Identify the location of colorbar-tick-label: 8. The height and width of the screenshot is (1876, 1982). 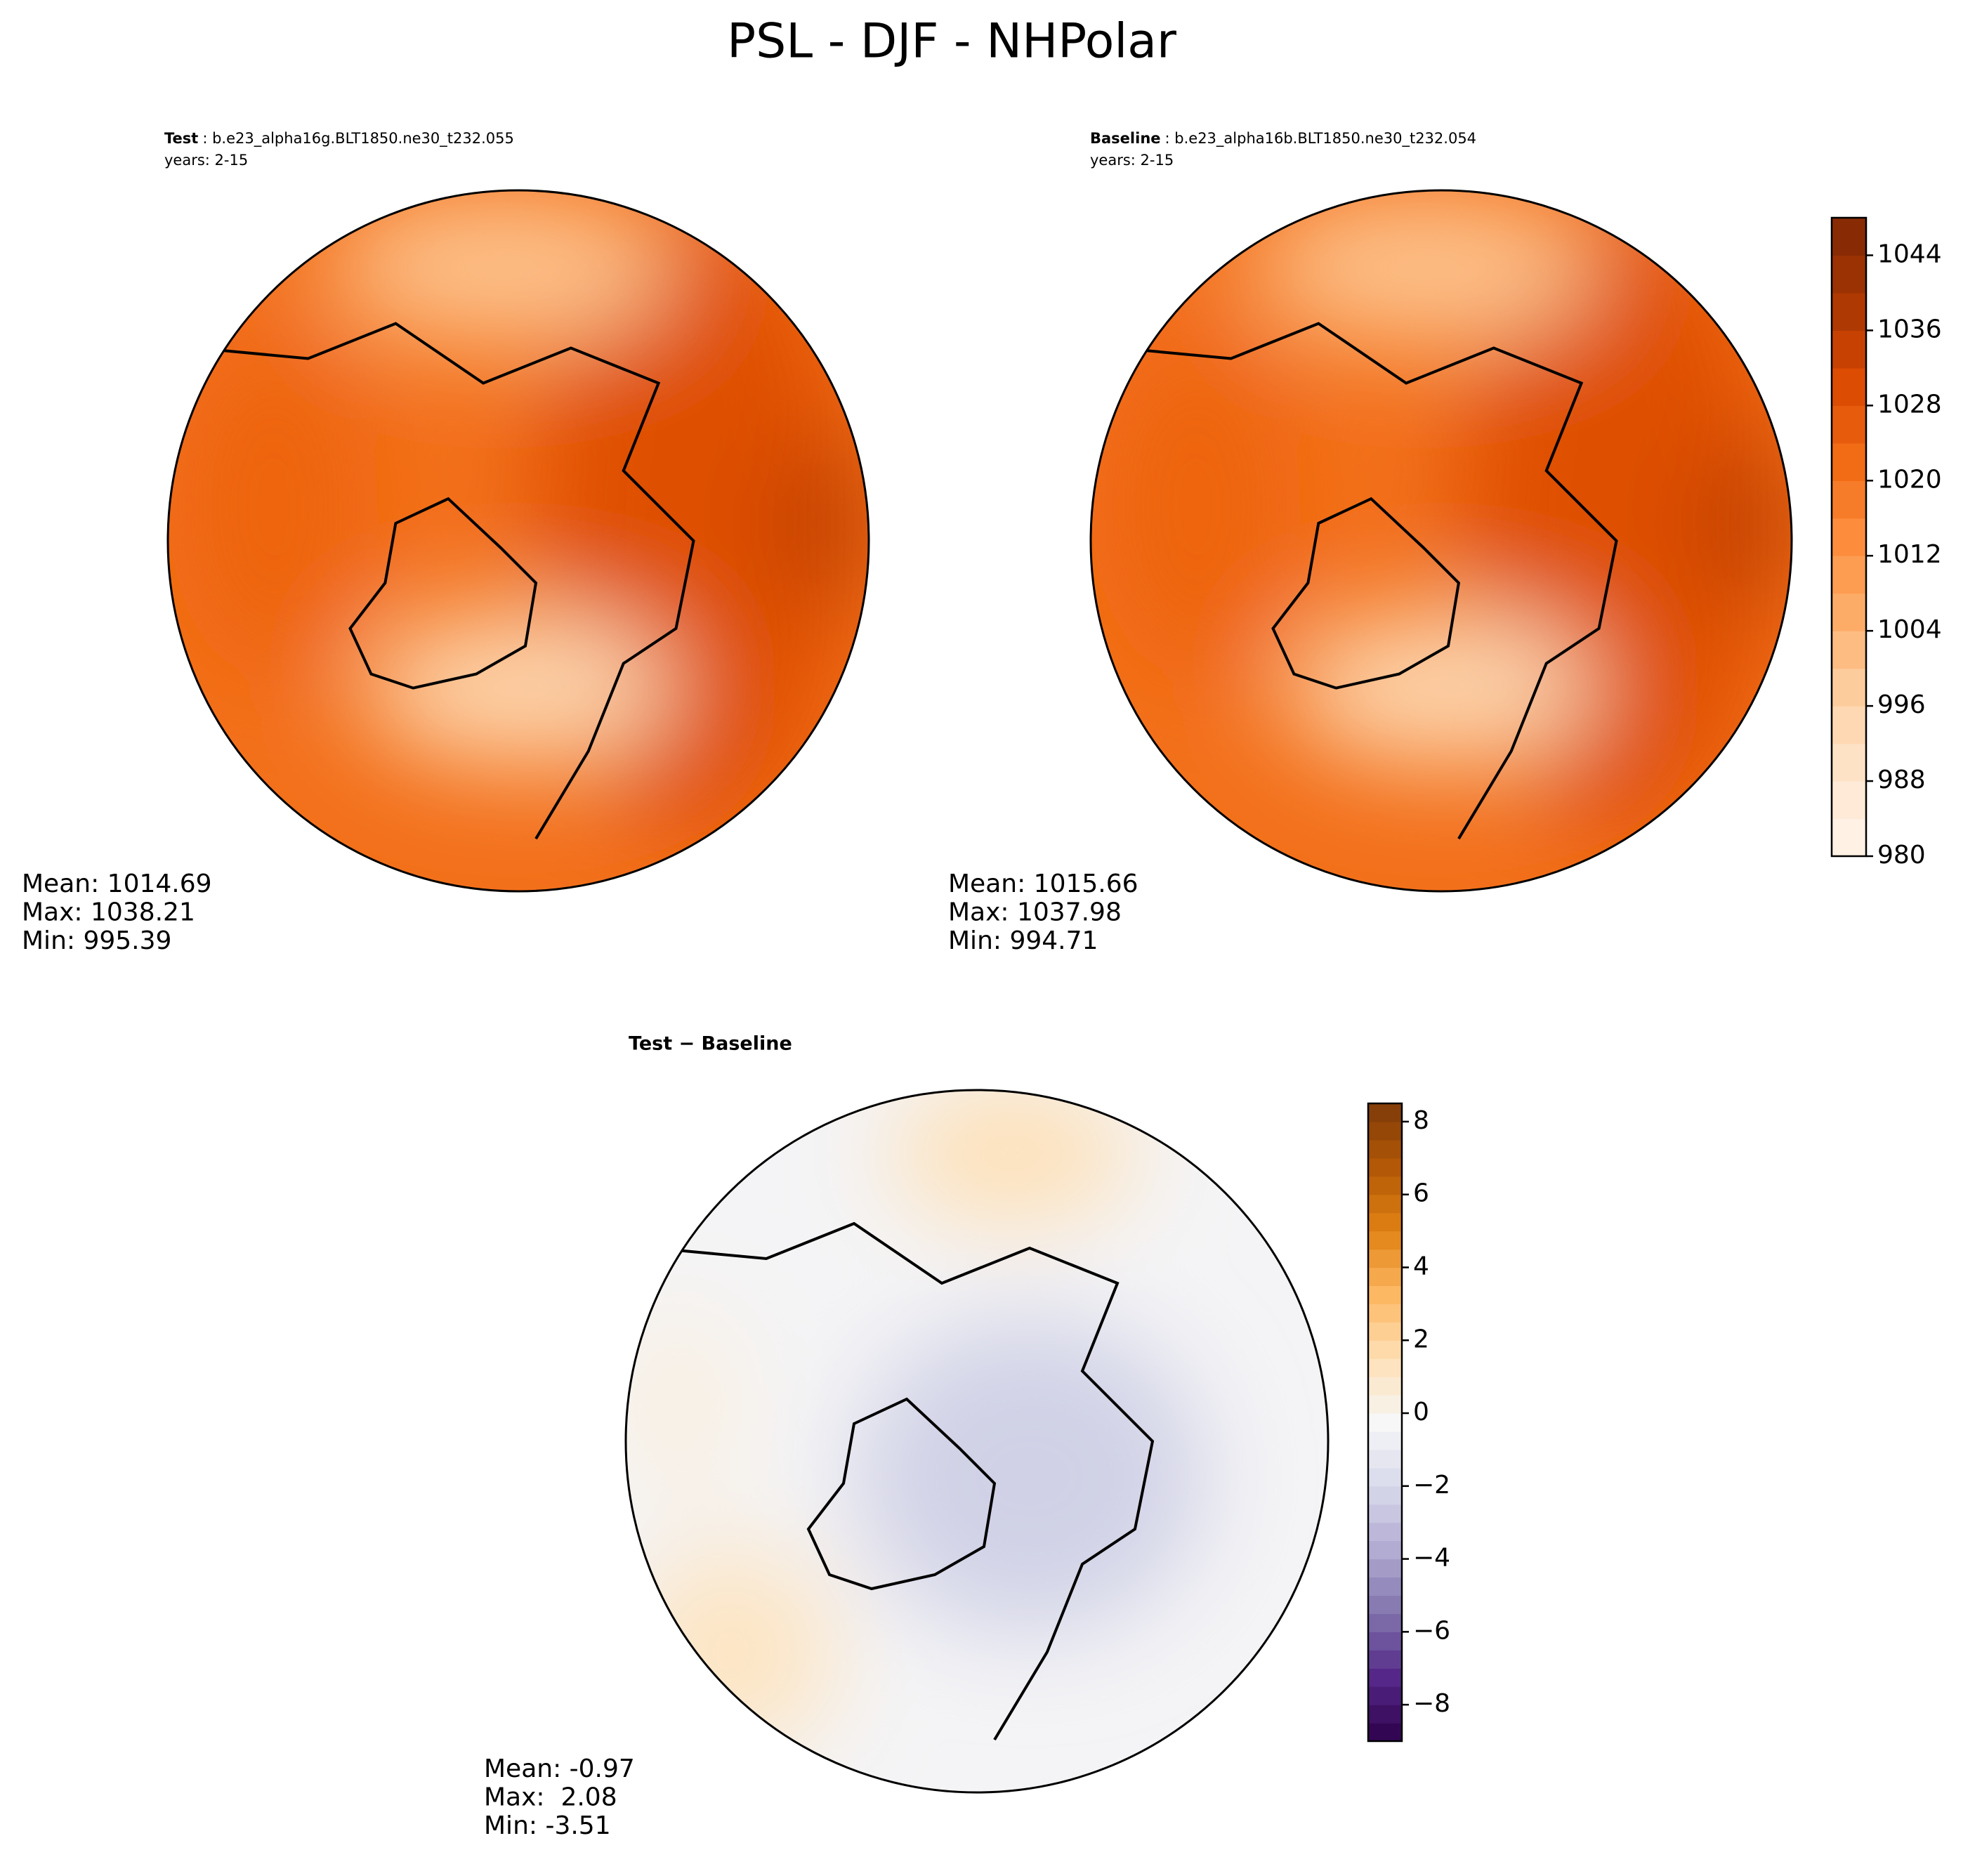
(1421, 1120).